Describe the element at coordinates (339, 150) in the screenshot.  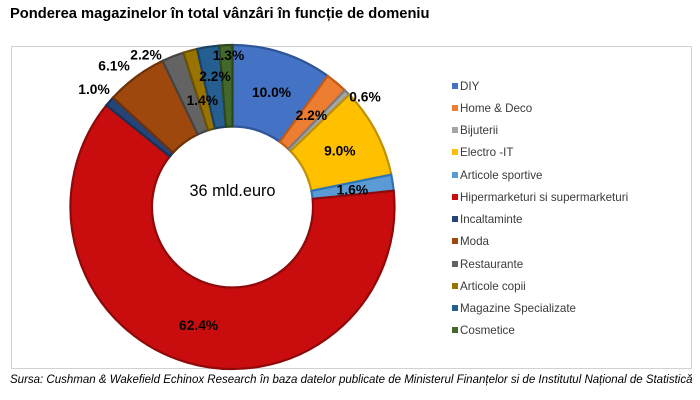
I see `svg-text: 9.0%` at that location.